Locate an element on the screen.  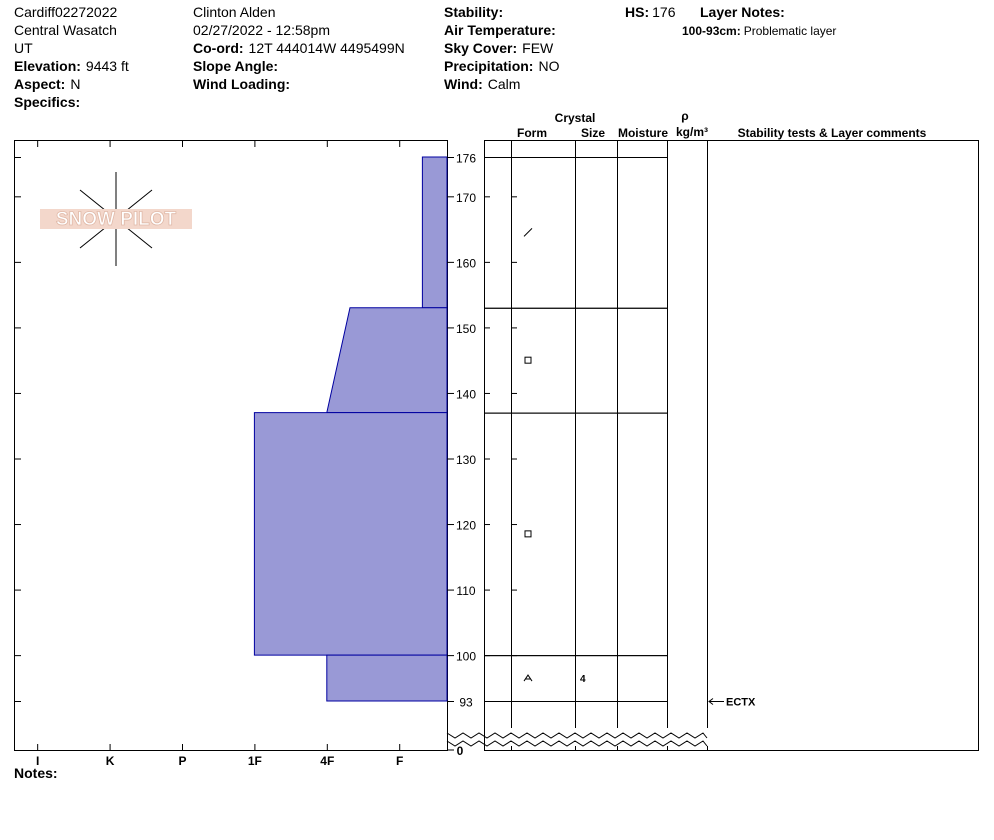
header-field: 02/27/2022 - 12:58pm is located at coordinates (261, 30).